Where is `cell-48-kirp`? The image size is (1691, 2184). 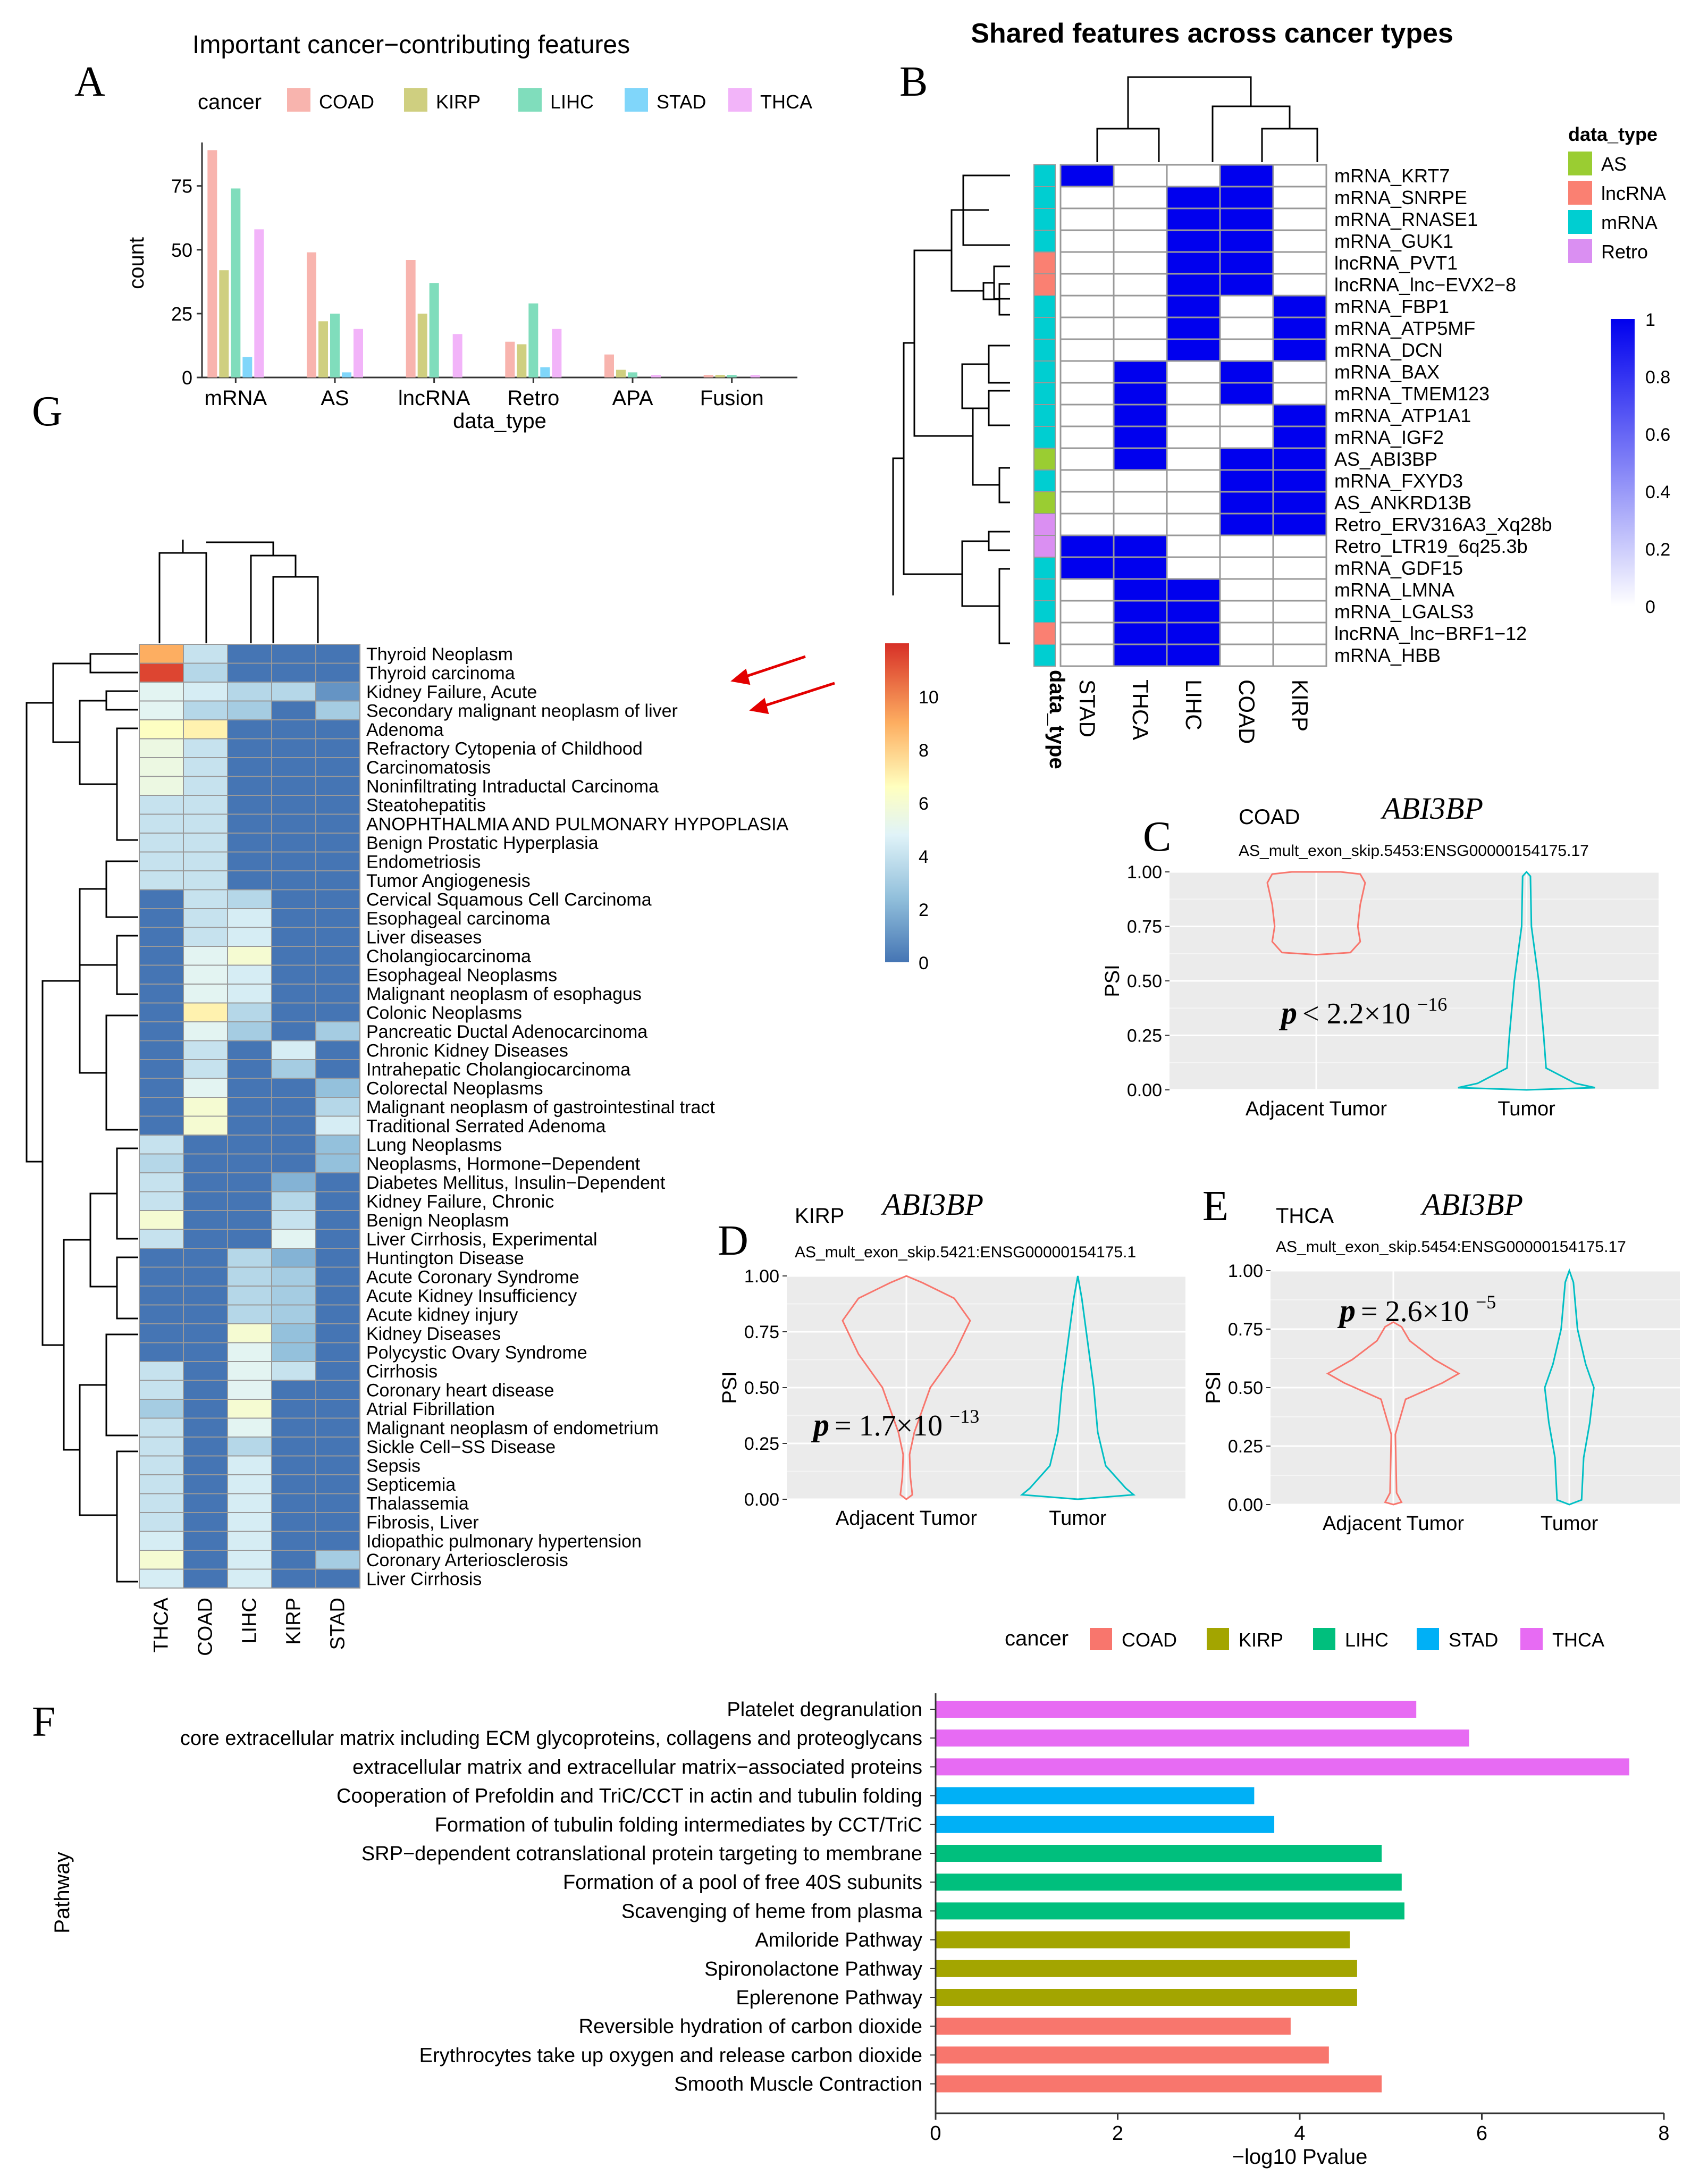
cell-48-kirp is located at coordinates (293, 1560).